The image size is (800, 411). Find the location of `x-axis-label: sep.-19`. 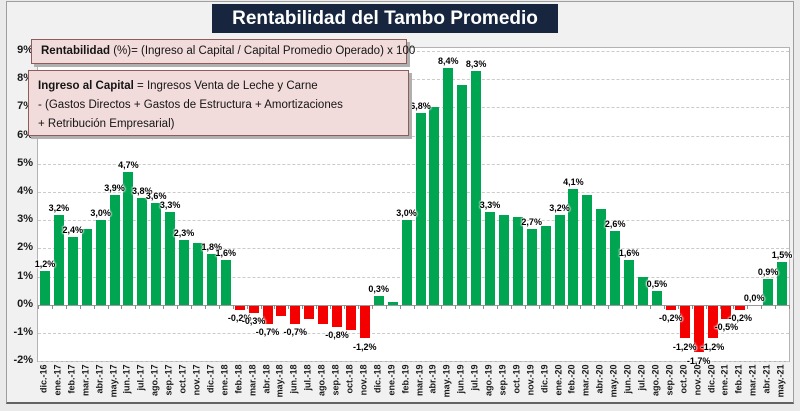

x-axis-label: sep.-19 is located at coordinates (502, 380).